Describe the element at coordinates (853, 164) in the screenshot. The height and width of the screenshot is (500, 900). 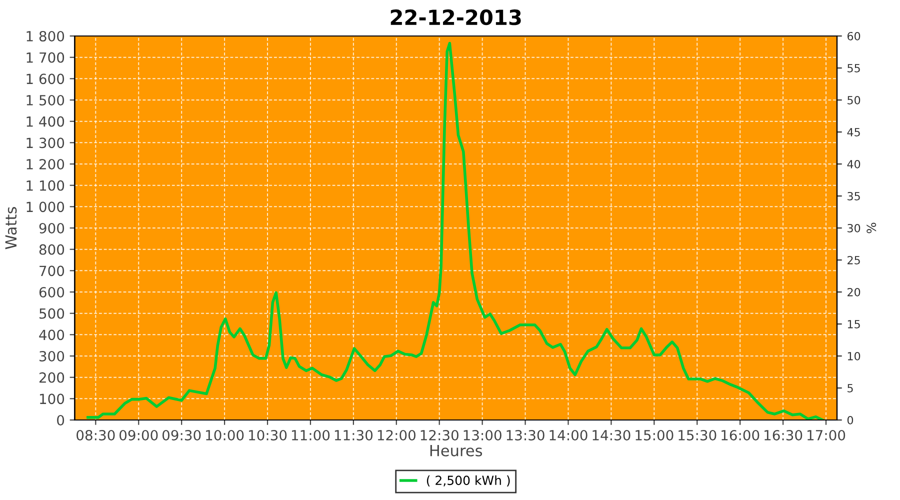
I see `y2-tick-label: 40` at that location.